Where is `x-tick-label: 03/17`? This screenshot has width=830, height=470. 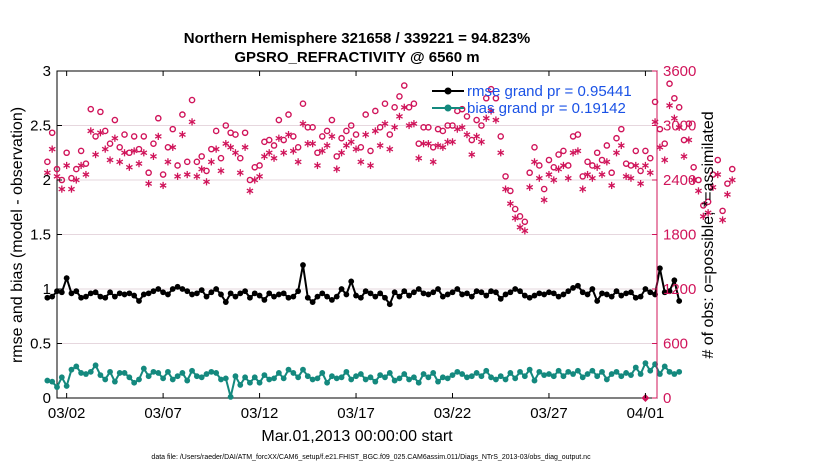
x-tick-label: 03/17 is located at coordinates (356, 413).